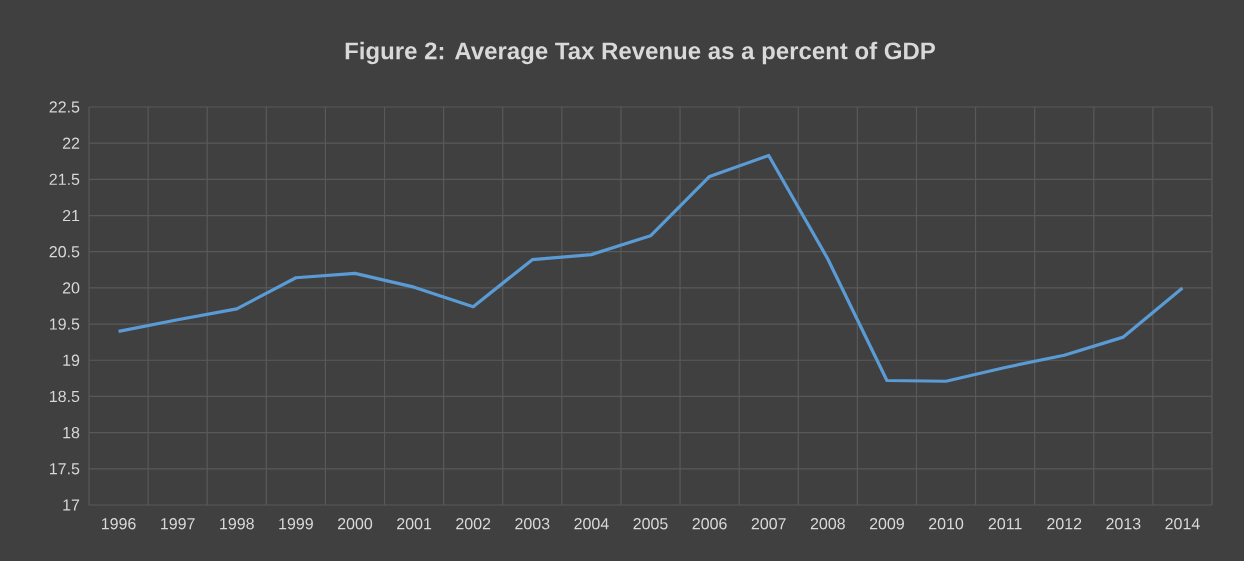 This screenshot has width=1244, height=561. Describe the element at coordinates (1064, 524) in the screenshot. I see `x-tick-label: 2012` at that location.